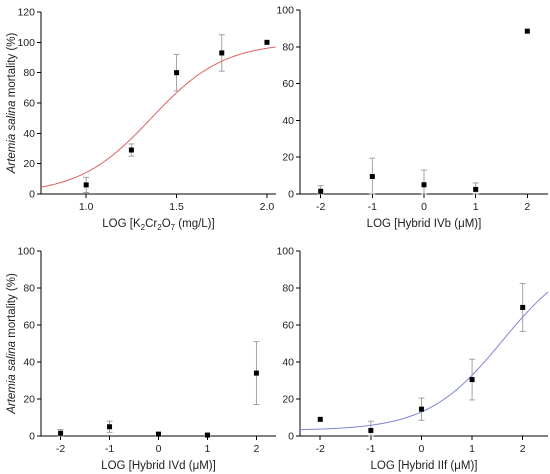 The height and width of the screenshot is (474, 550). Describe the element at coordinates (413, 466) in the screenshot. I see `x-axis-label-part: LOG [Hybrid IIf (` at that location.